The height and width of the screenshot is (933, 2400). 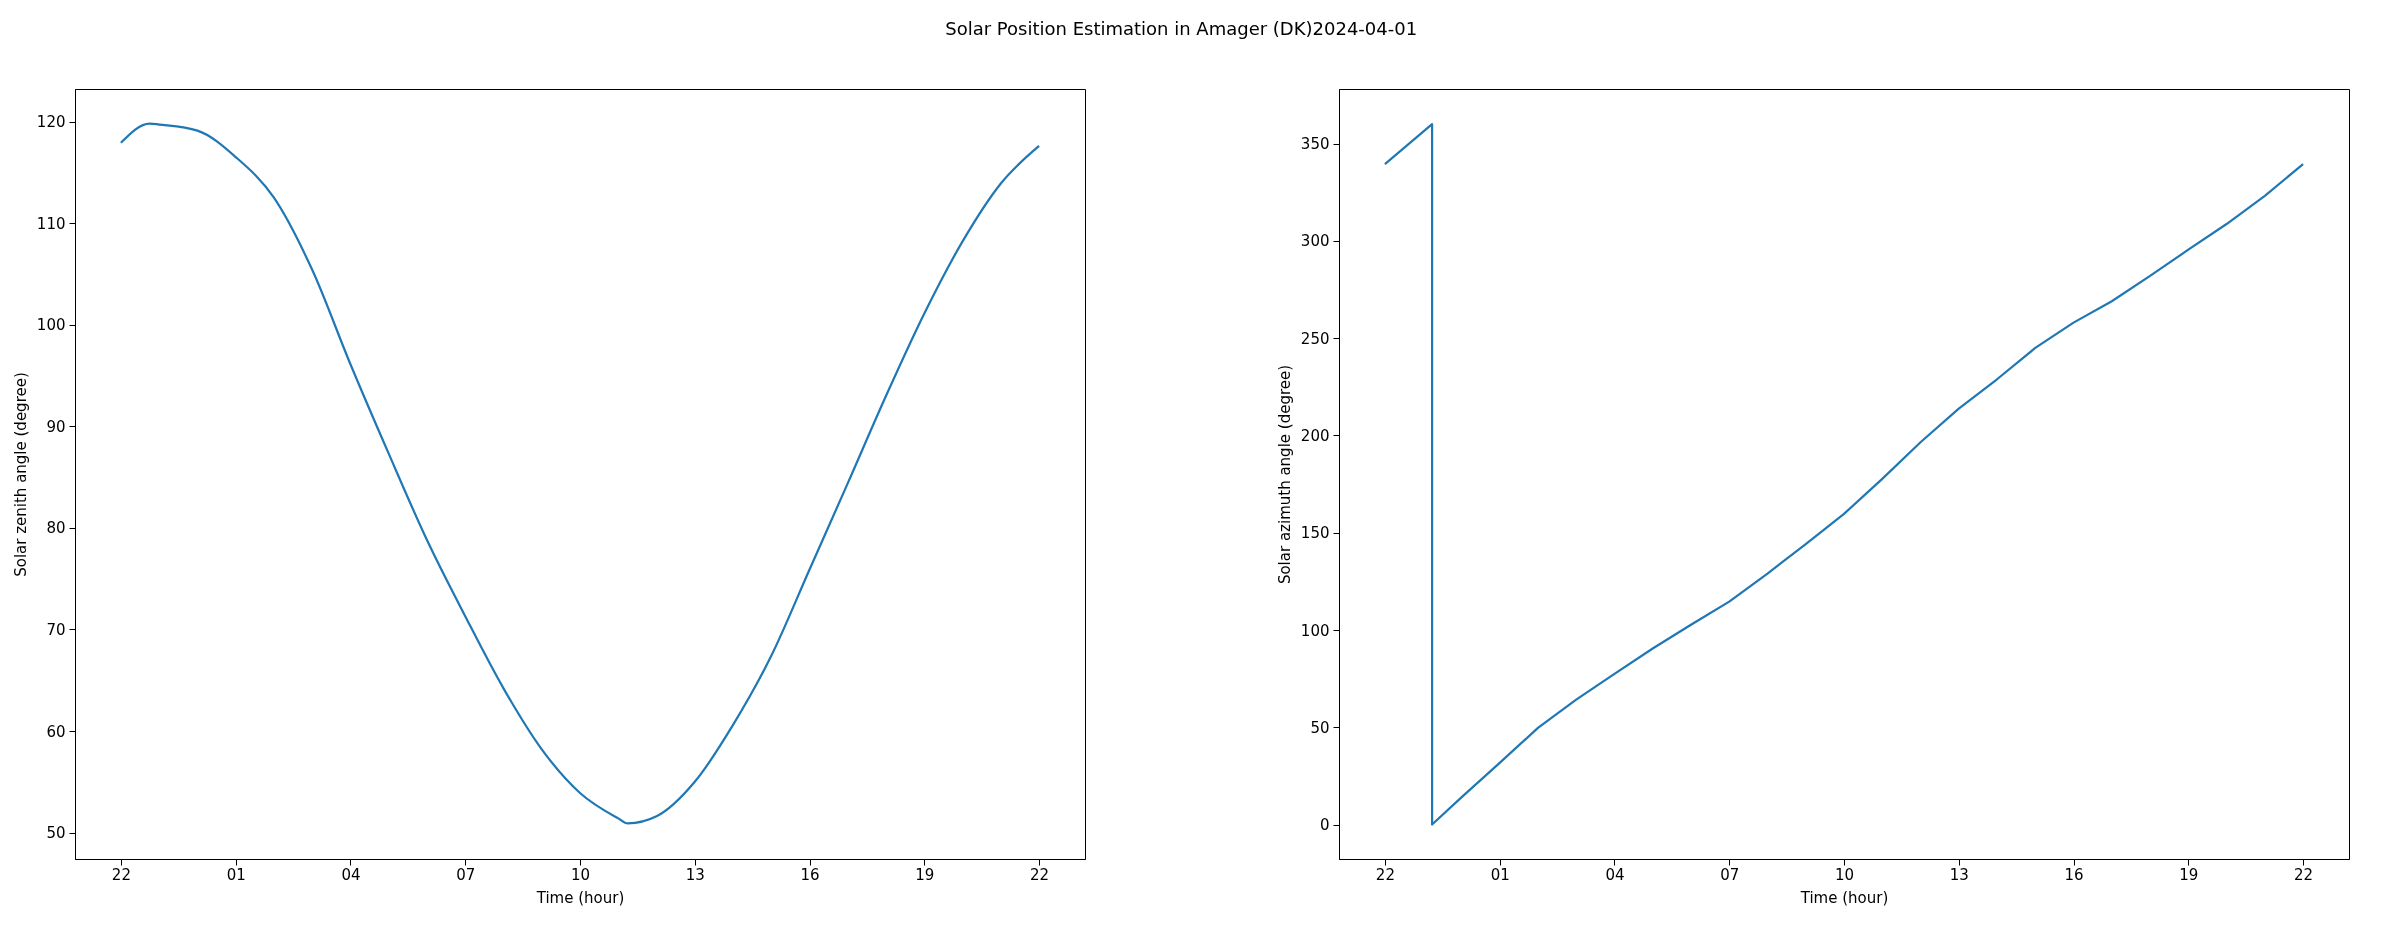 What do you see at coordinates (51, 223) in the screenshot?
I see `y-tick-label: 110` at bounding box center [51, 223].